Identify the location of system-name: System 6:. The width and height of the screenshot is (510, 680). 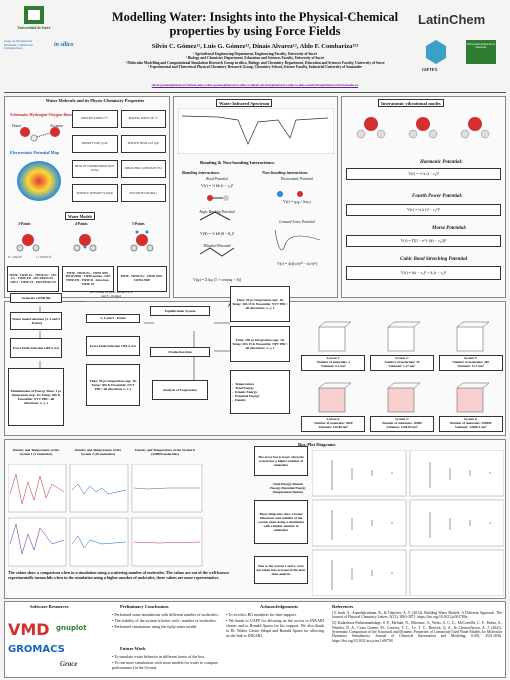
(470, 419).